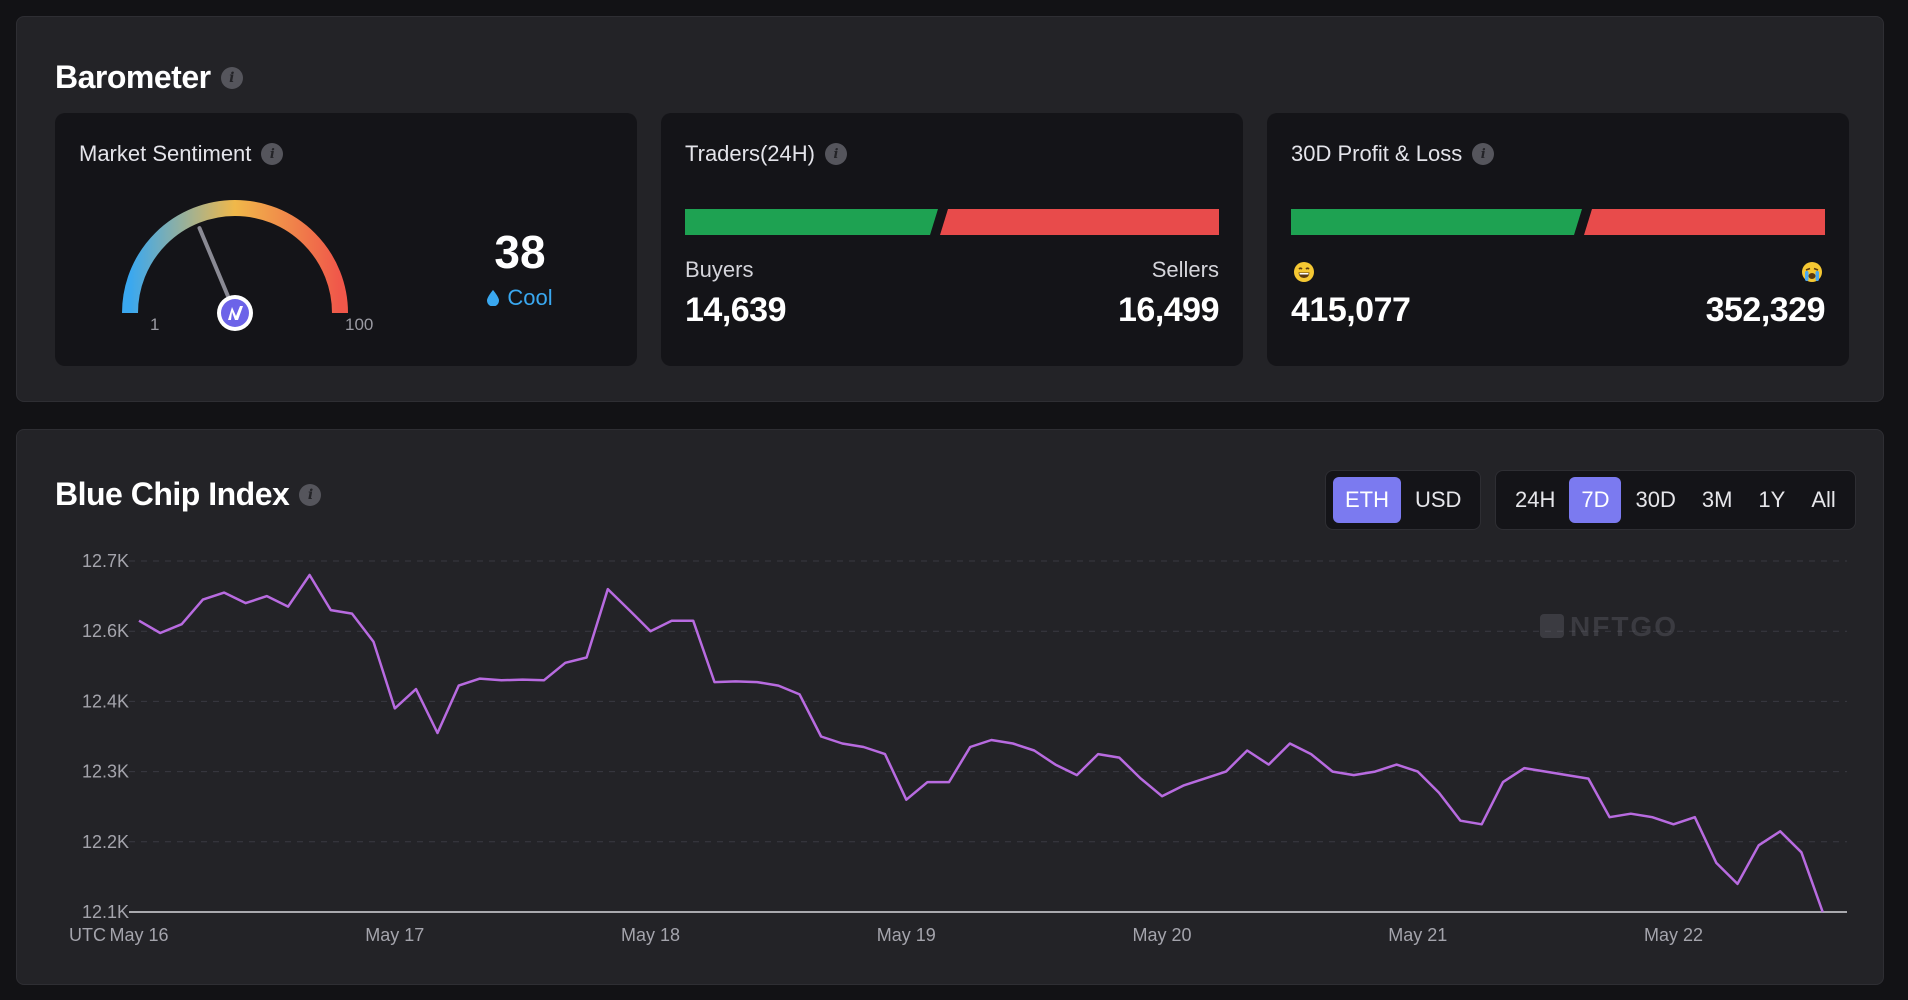  I want to click on y-tick-label: 12.4K, so click(105, 701).